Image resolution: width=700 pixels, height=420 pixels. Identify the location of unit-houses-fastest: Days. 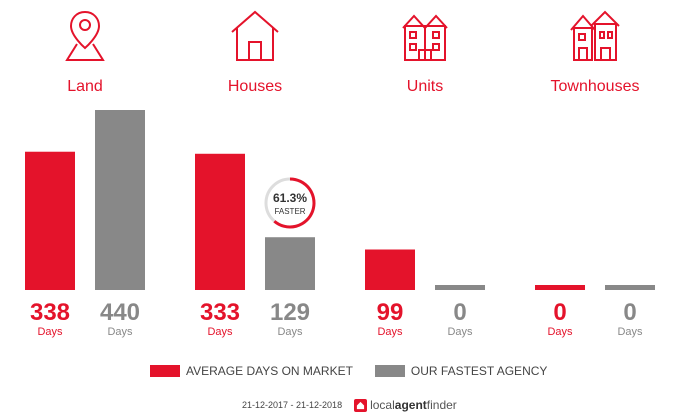
(290, 332).